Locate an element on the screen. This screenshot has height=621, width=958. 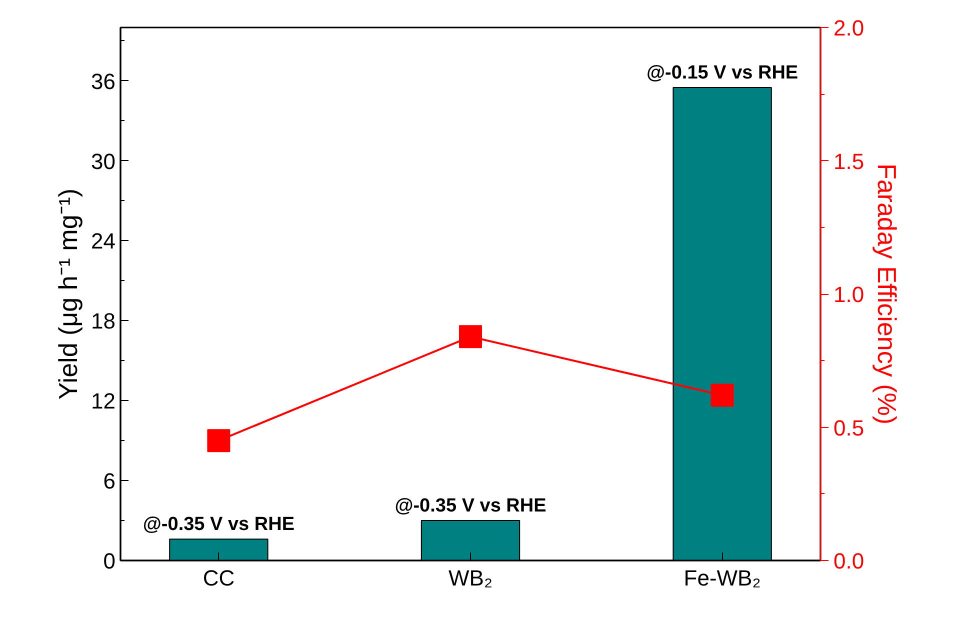
y-tick-label: 18 is located at coordinates (103, 321).